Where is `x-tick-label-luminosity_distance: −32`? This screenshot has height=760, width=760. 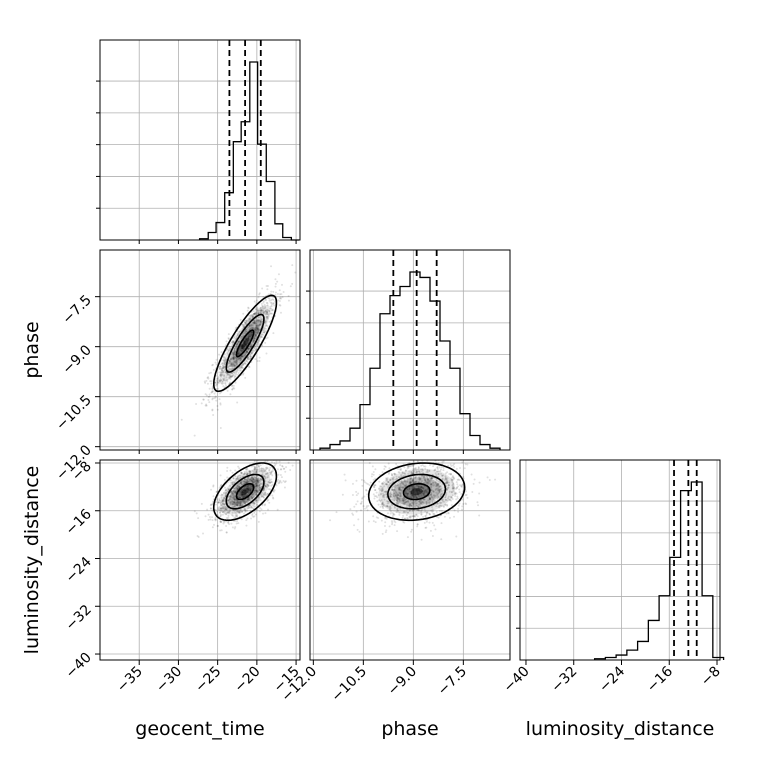 x-tick-label-luminosity_distance: −32 is located at coordinates (564, 680).